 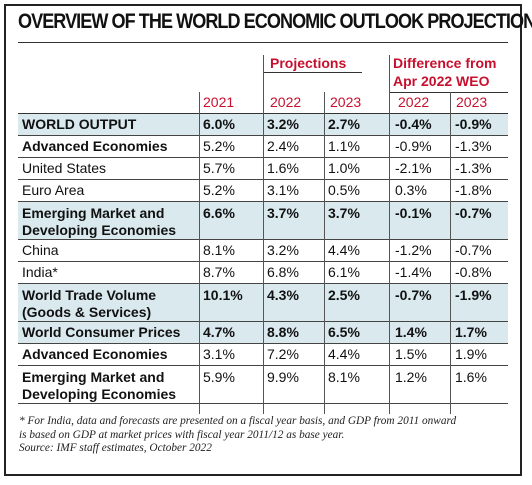 What do you see at coordinates (308, 63) in the screenshot?
I see `projections-header: Projections` at bounding box center [308, 63].